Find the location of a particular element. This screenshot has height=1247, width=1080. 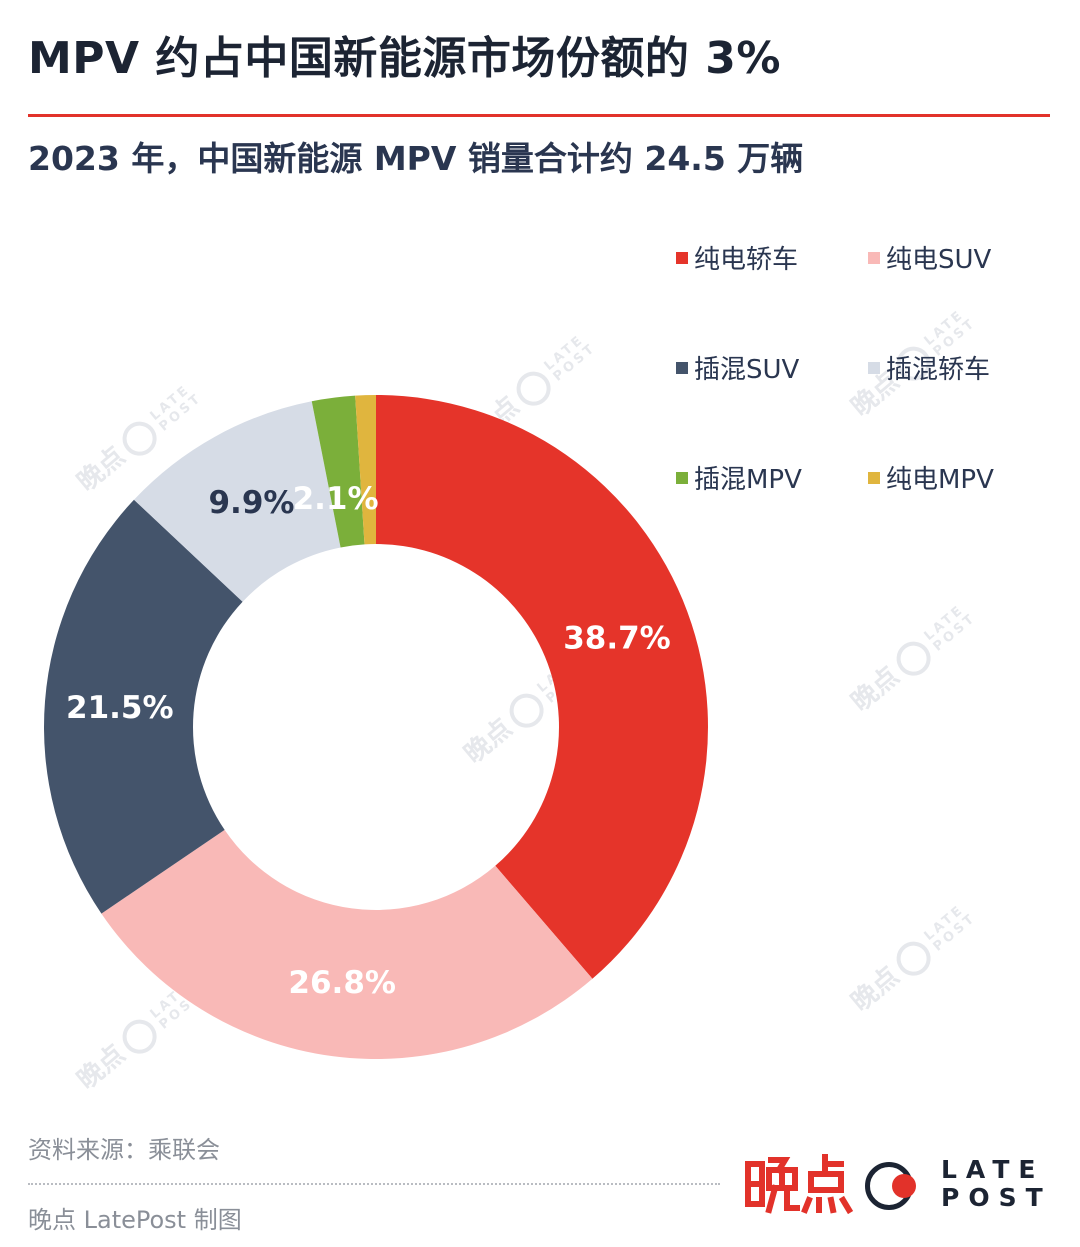

value-label-4: 9.9% is located at coordinates (251, 503).